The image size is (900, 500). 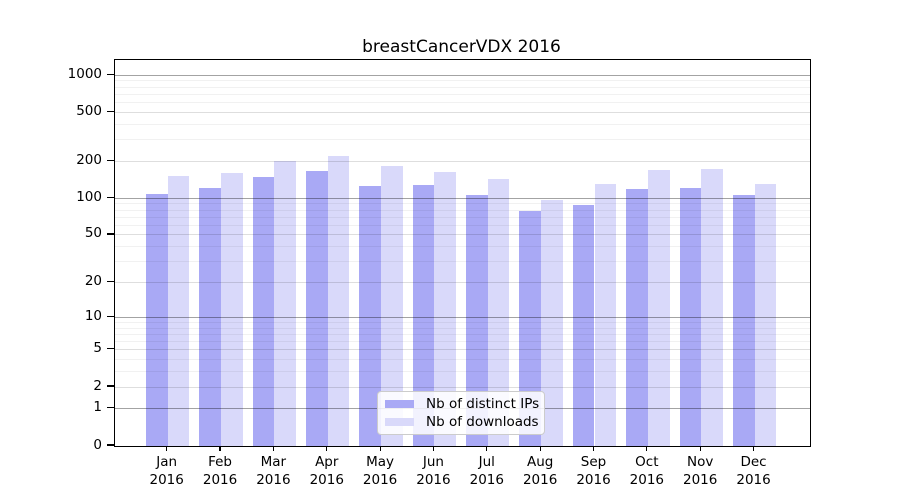 I want to click on x-label-jan: Jan 2016, so click(x=167, y=471).